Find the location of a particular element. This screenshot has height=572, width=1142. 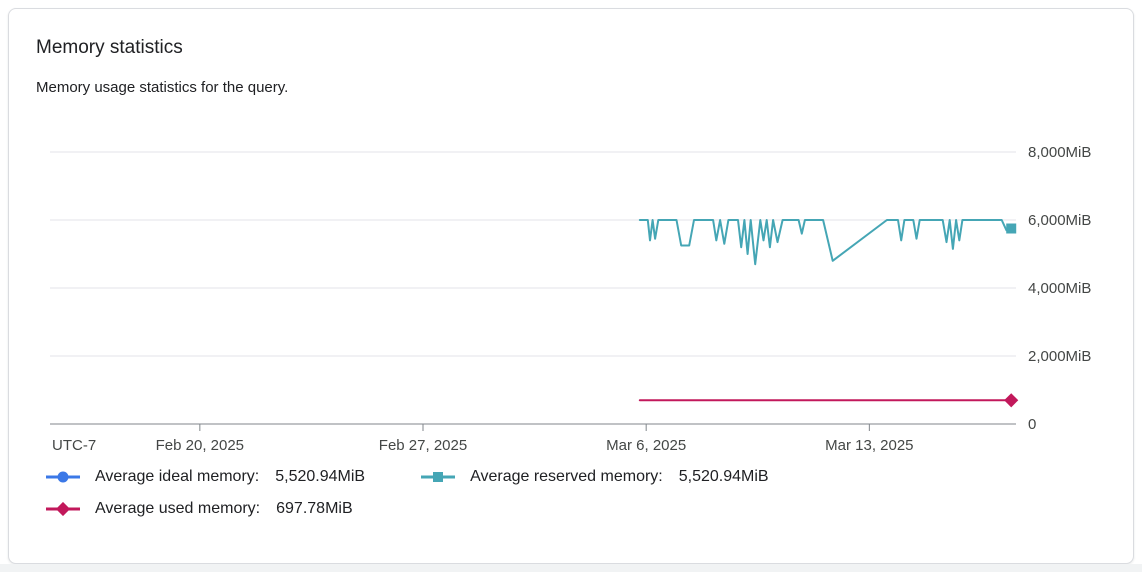

legend-item-used-memory: Average used memory: 697.78MiB is located at coordinates (205, 509).